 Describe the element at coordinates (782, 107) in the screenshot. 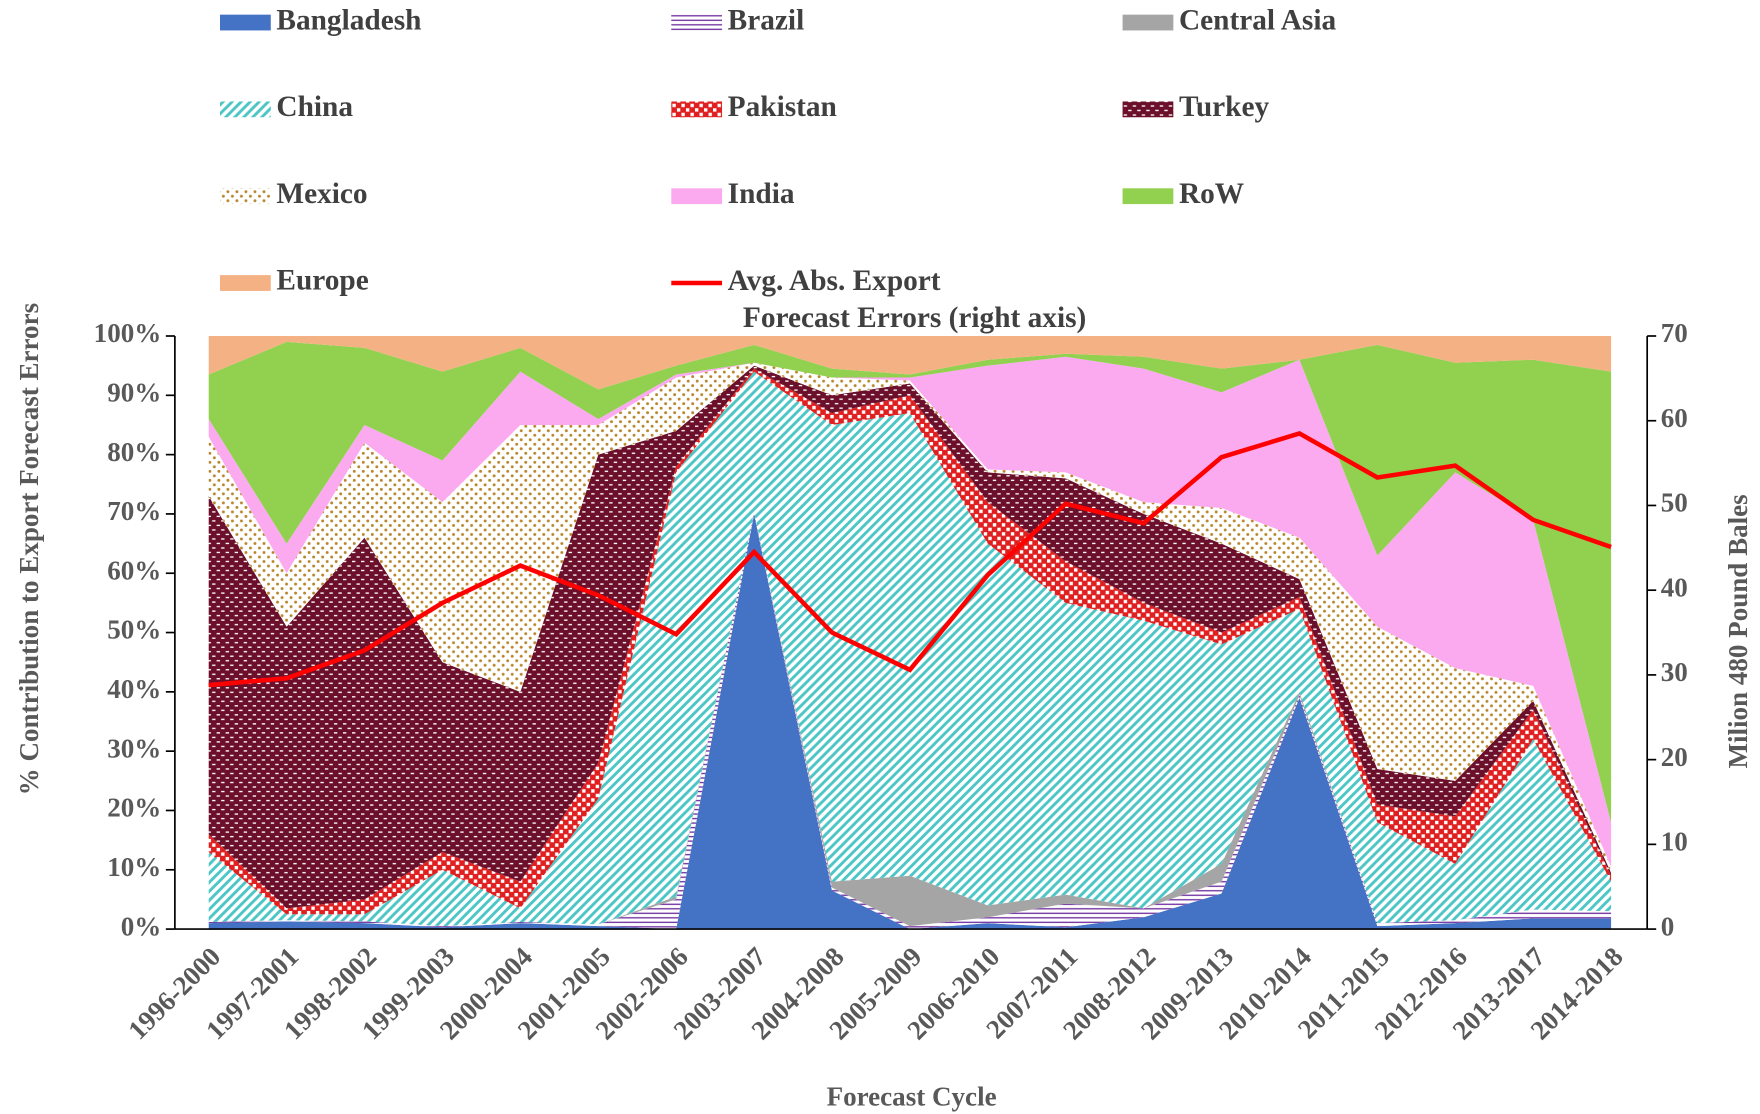

I see `legend-label: Pakistan` at that location.